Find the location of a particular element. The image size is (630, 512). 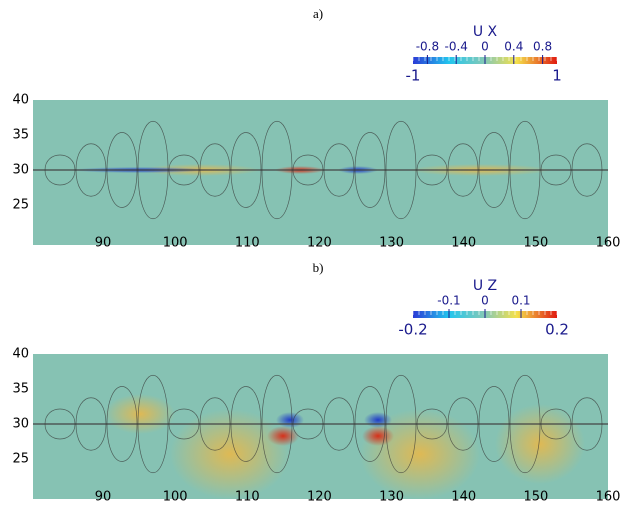

colorbar-tick-label: 0.1 is located at coordinates (520, 301).